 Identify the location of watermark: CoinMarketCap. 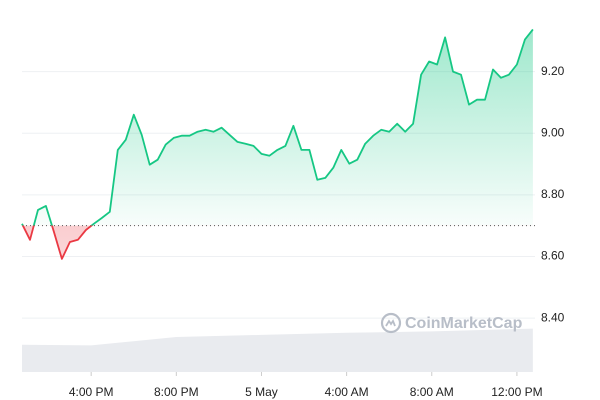
(451, 323).